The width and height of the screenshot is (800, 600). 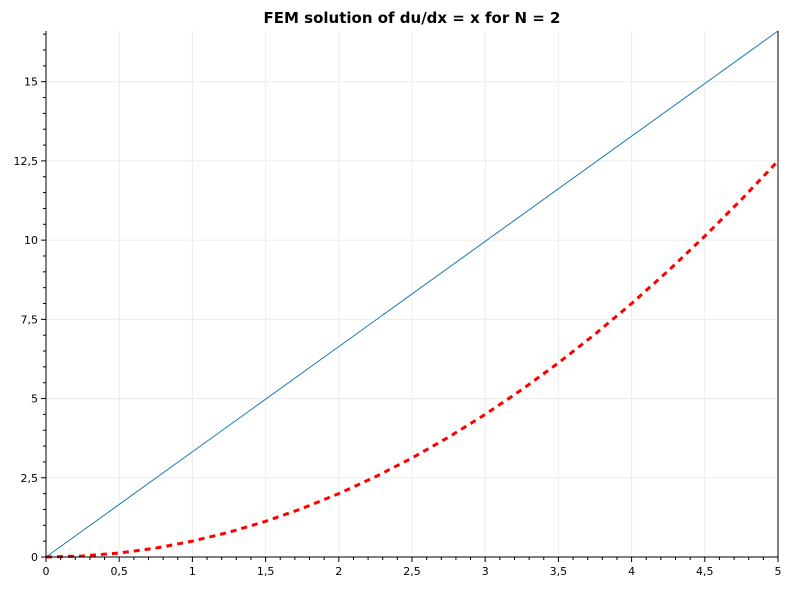 I want to click on x-tick-label: 5, so click(x=778, y=571).